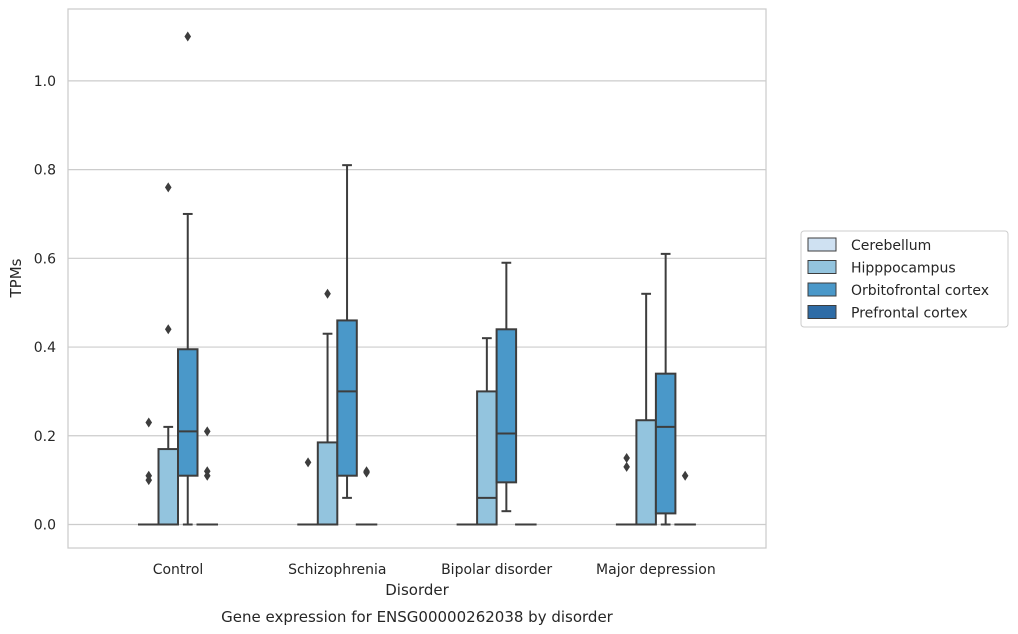  Describe the element at coordinates (45, 82) in the screenshot. I see `y-tick-label: 1.0` at that location.